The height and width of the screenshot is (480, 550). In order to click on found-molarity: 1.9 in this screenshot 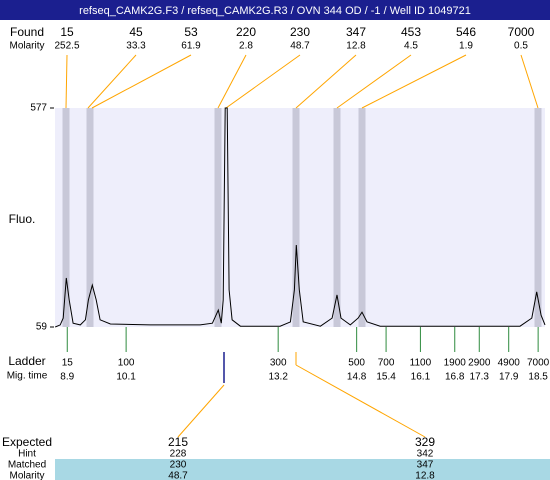, I will do `click(466, 46)`.